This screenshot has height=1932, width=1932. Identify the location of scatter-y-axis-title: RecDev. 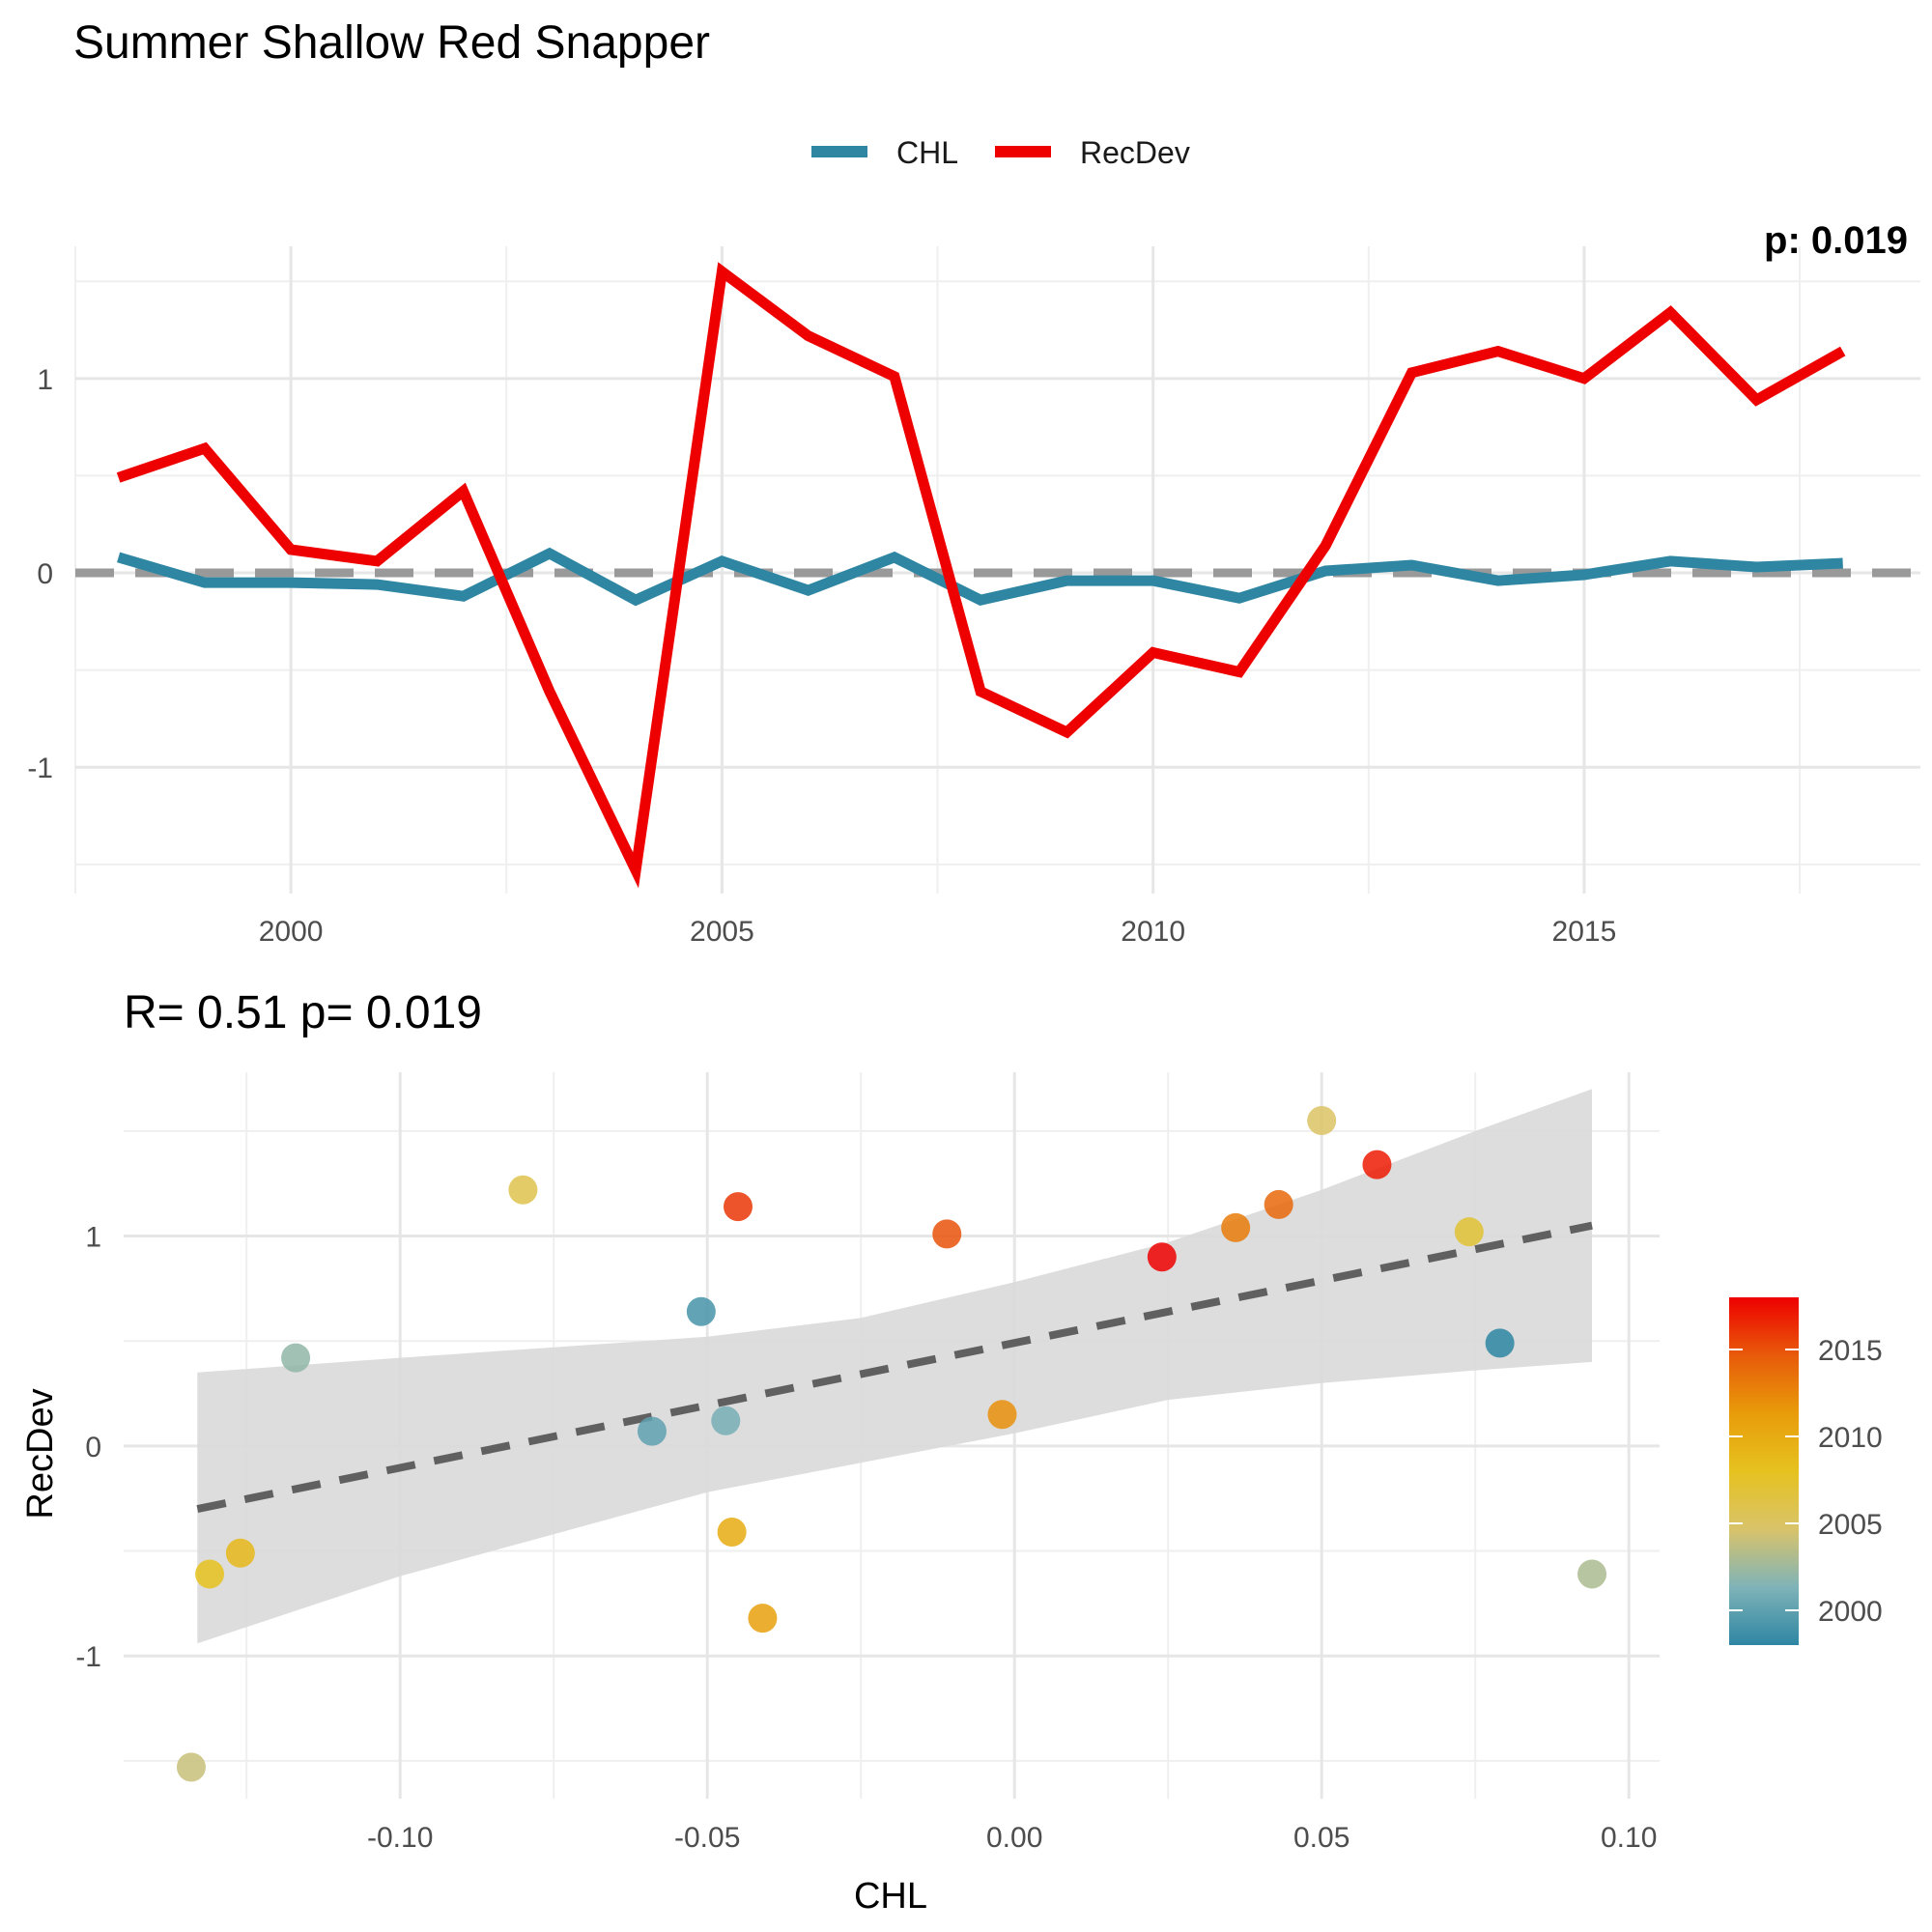
(40, 1453).